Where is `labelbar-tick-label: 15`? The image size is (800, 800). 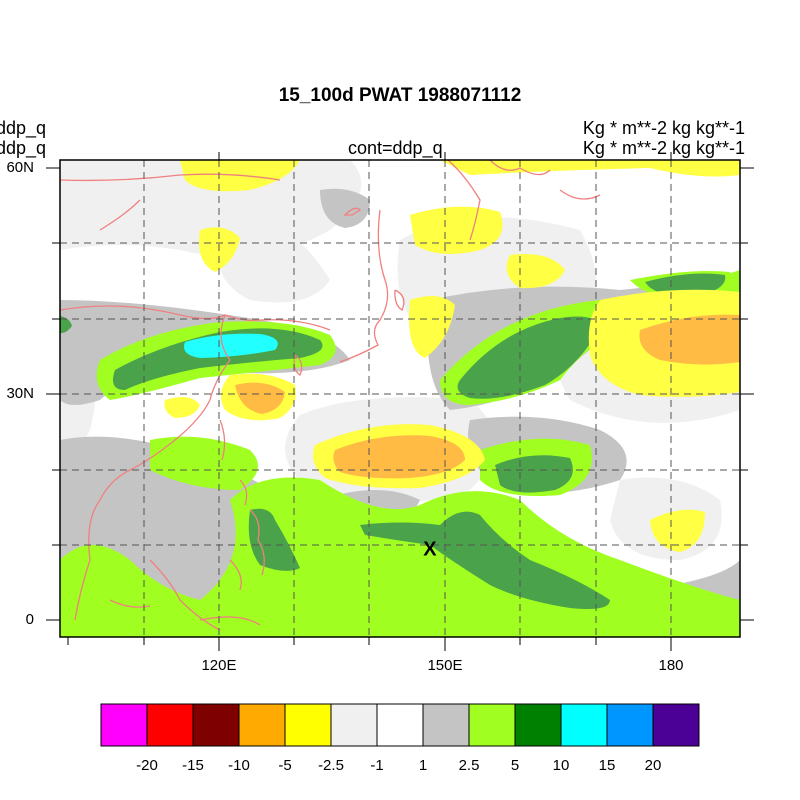
labelbar-tick-label: 15 is located at coordinates (607, 765).